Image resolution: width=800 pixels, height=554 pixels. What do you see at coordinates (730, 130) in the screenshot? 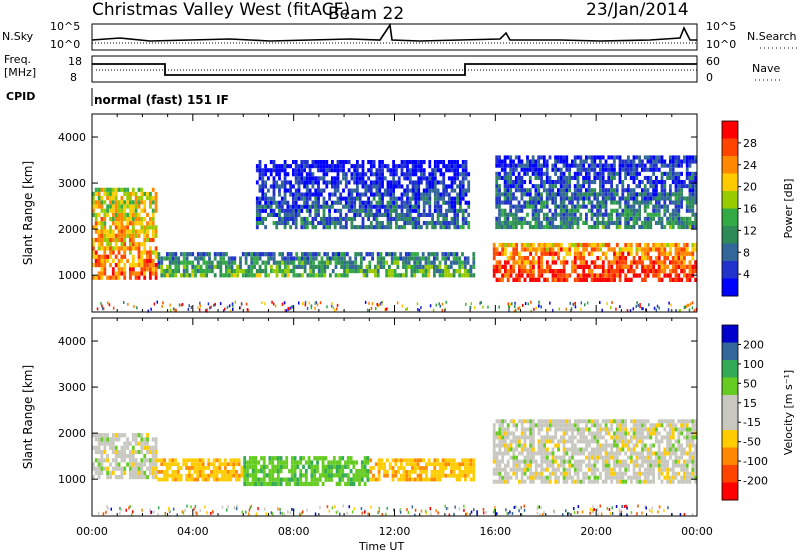
I see `power-colorbar-swatch` at bounding box center [730, 130].